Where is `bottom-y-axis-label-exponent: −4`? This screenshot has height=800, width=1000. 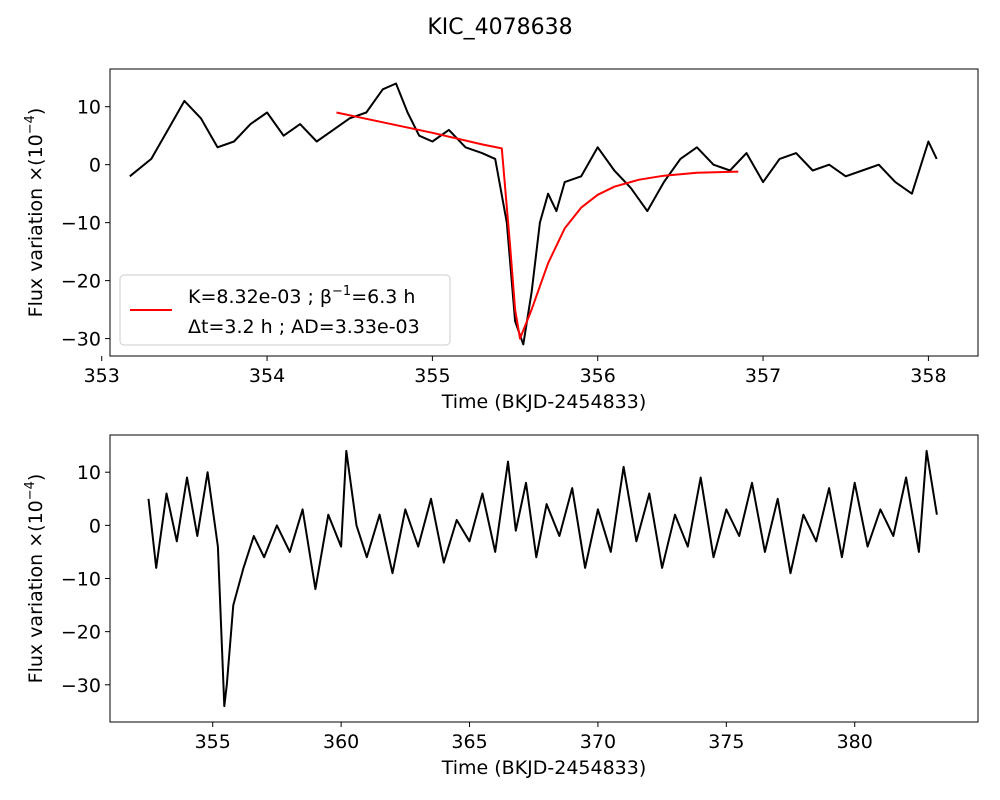
bottom-y-axis-label-exponent: −4 is located at coordinates (30, 490).